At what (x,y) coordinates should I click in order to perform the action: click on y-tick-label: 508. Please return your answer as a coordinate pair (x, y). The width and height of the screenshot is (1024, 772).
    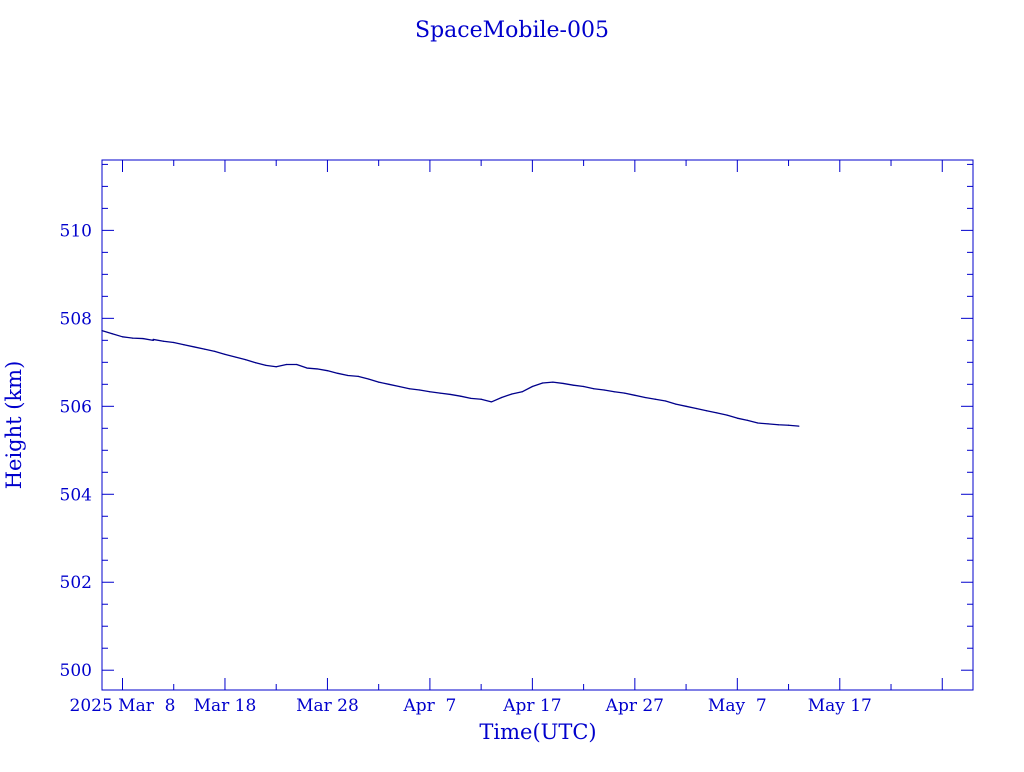
    Looking at the image, I should click on (76, 319).